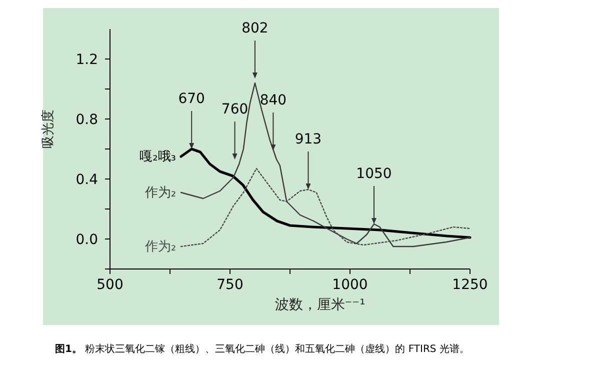 The image size is (600, 365). What do you see at coordinates (374, 174) in the screenshot?
I see `annotation: 1050` at bounding box center [374, 174].